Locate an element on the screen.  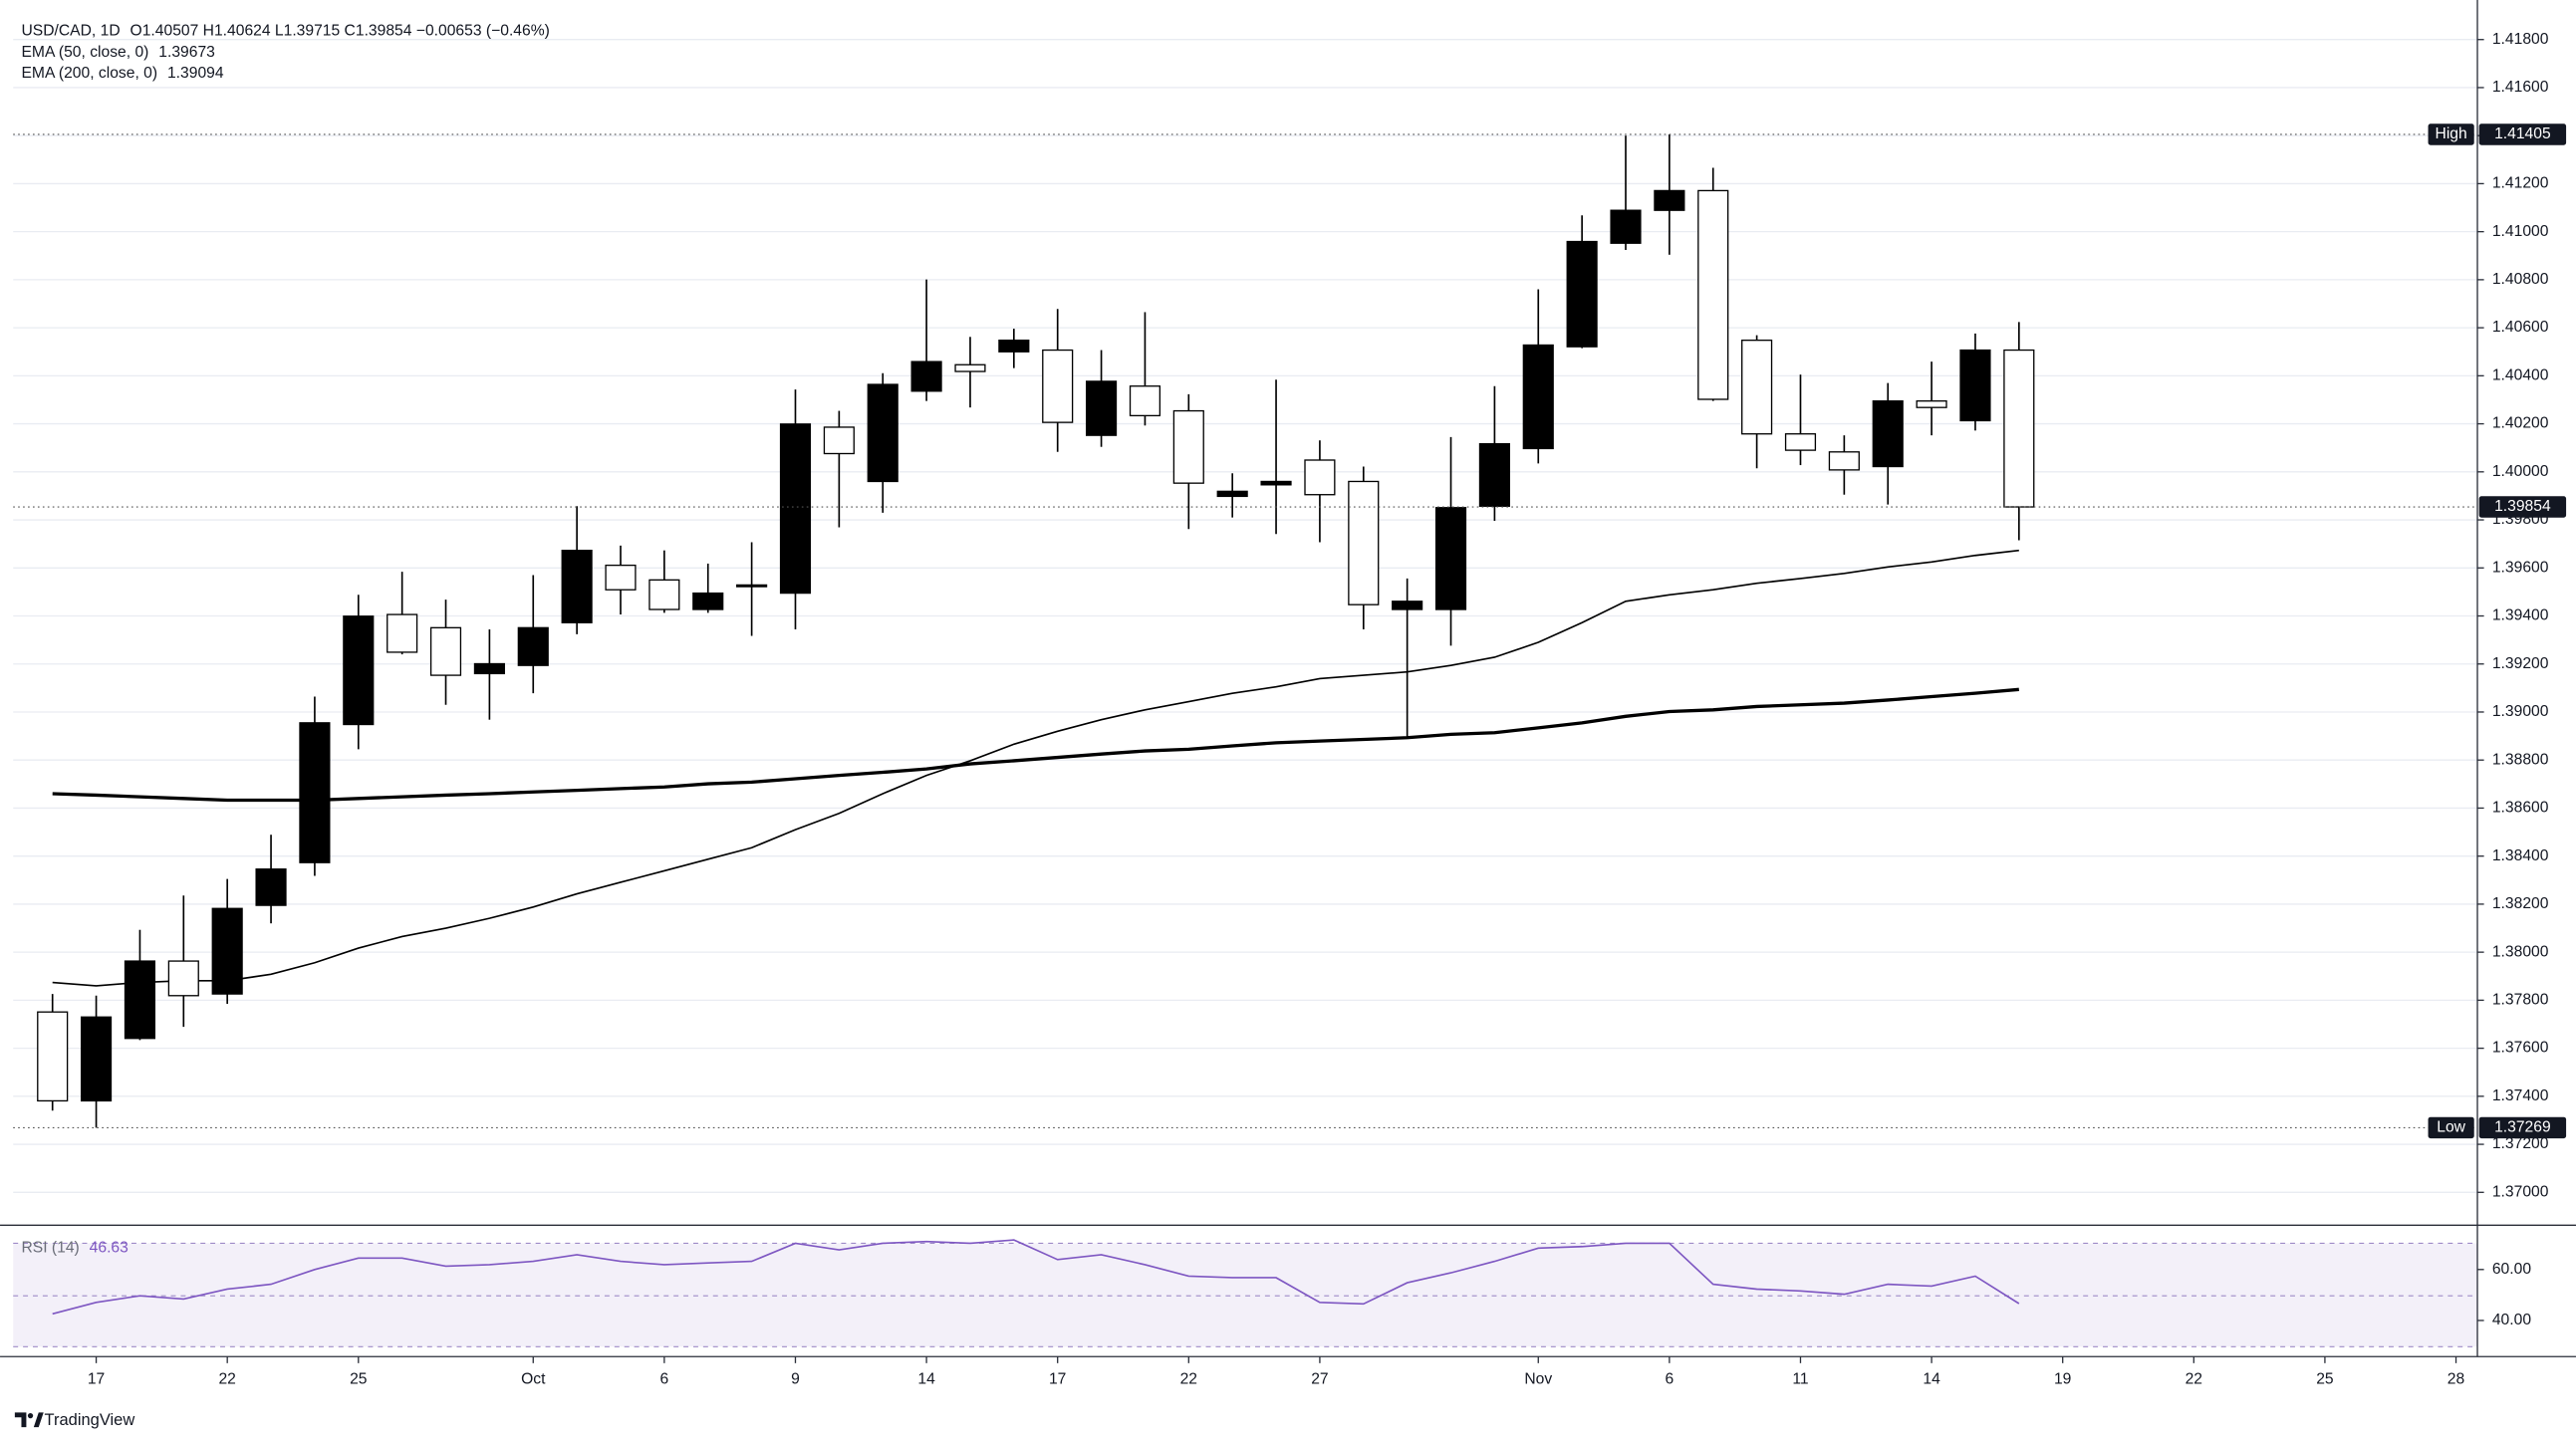
y-tick-label: 1.37400 is located at coordinates (2520, 1095).